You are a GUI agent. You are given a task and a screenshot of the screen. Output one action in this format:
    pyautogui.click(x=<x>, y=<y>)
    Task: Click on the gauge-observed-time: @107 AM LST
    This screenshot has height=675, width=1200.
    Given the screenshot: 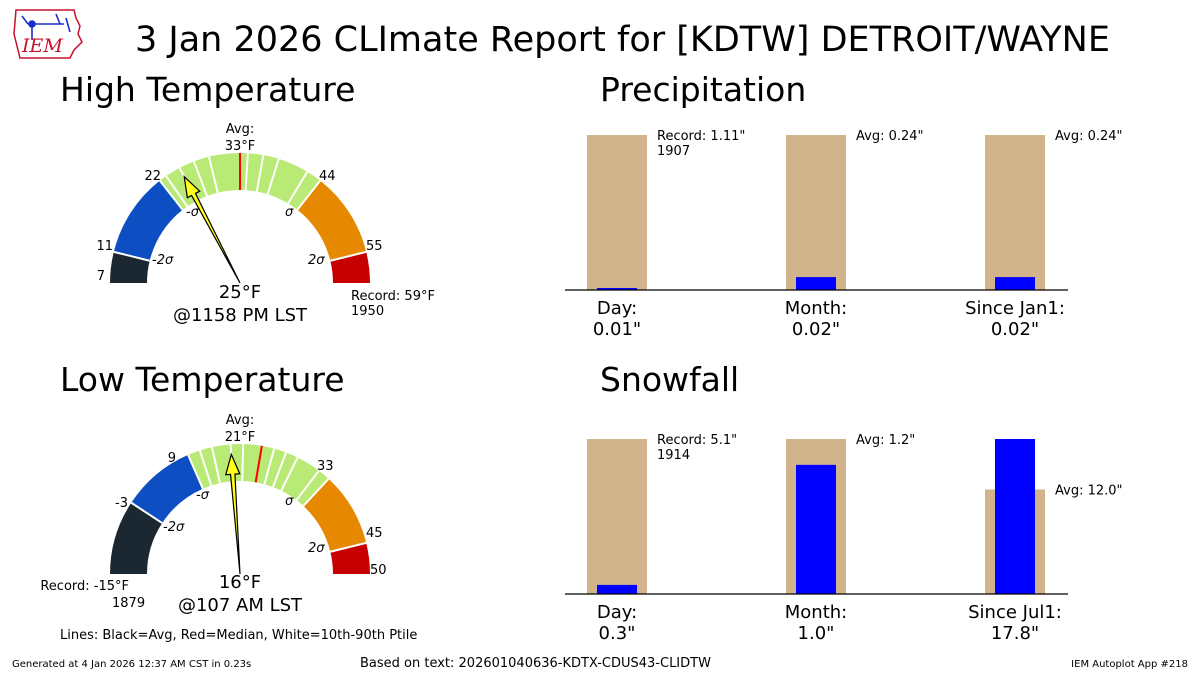 What is the action you would take?
    pyautogui.click(x=240, y=605)
    